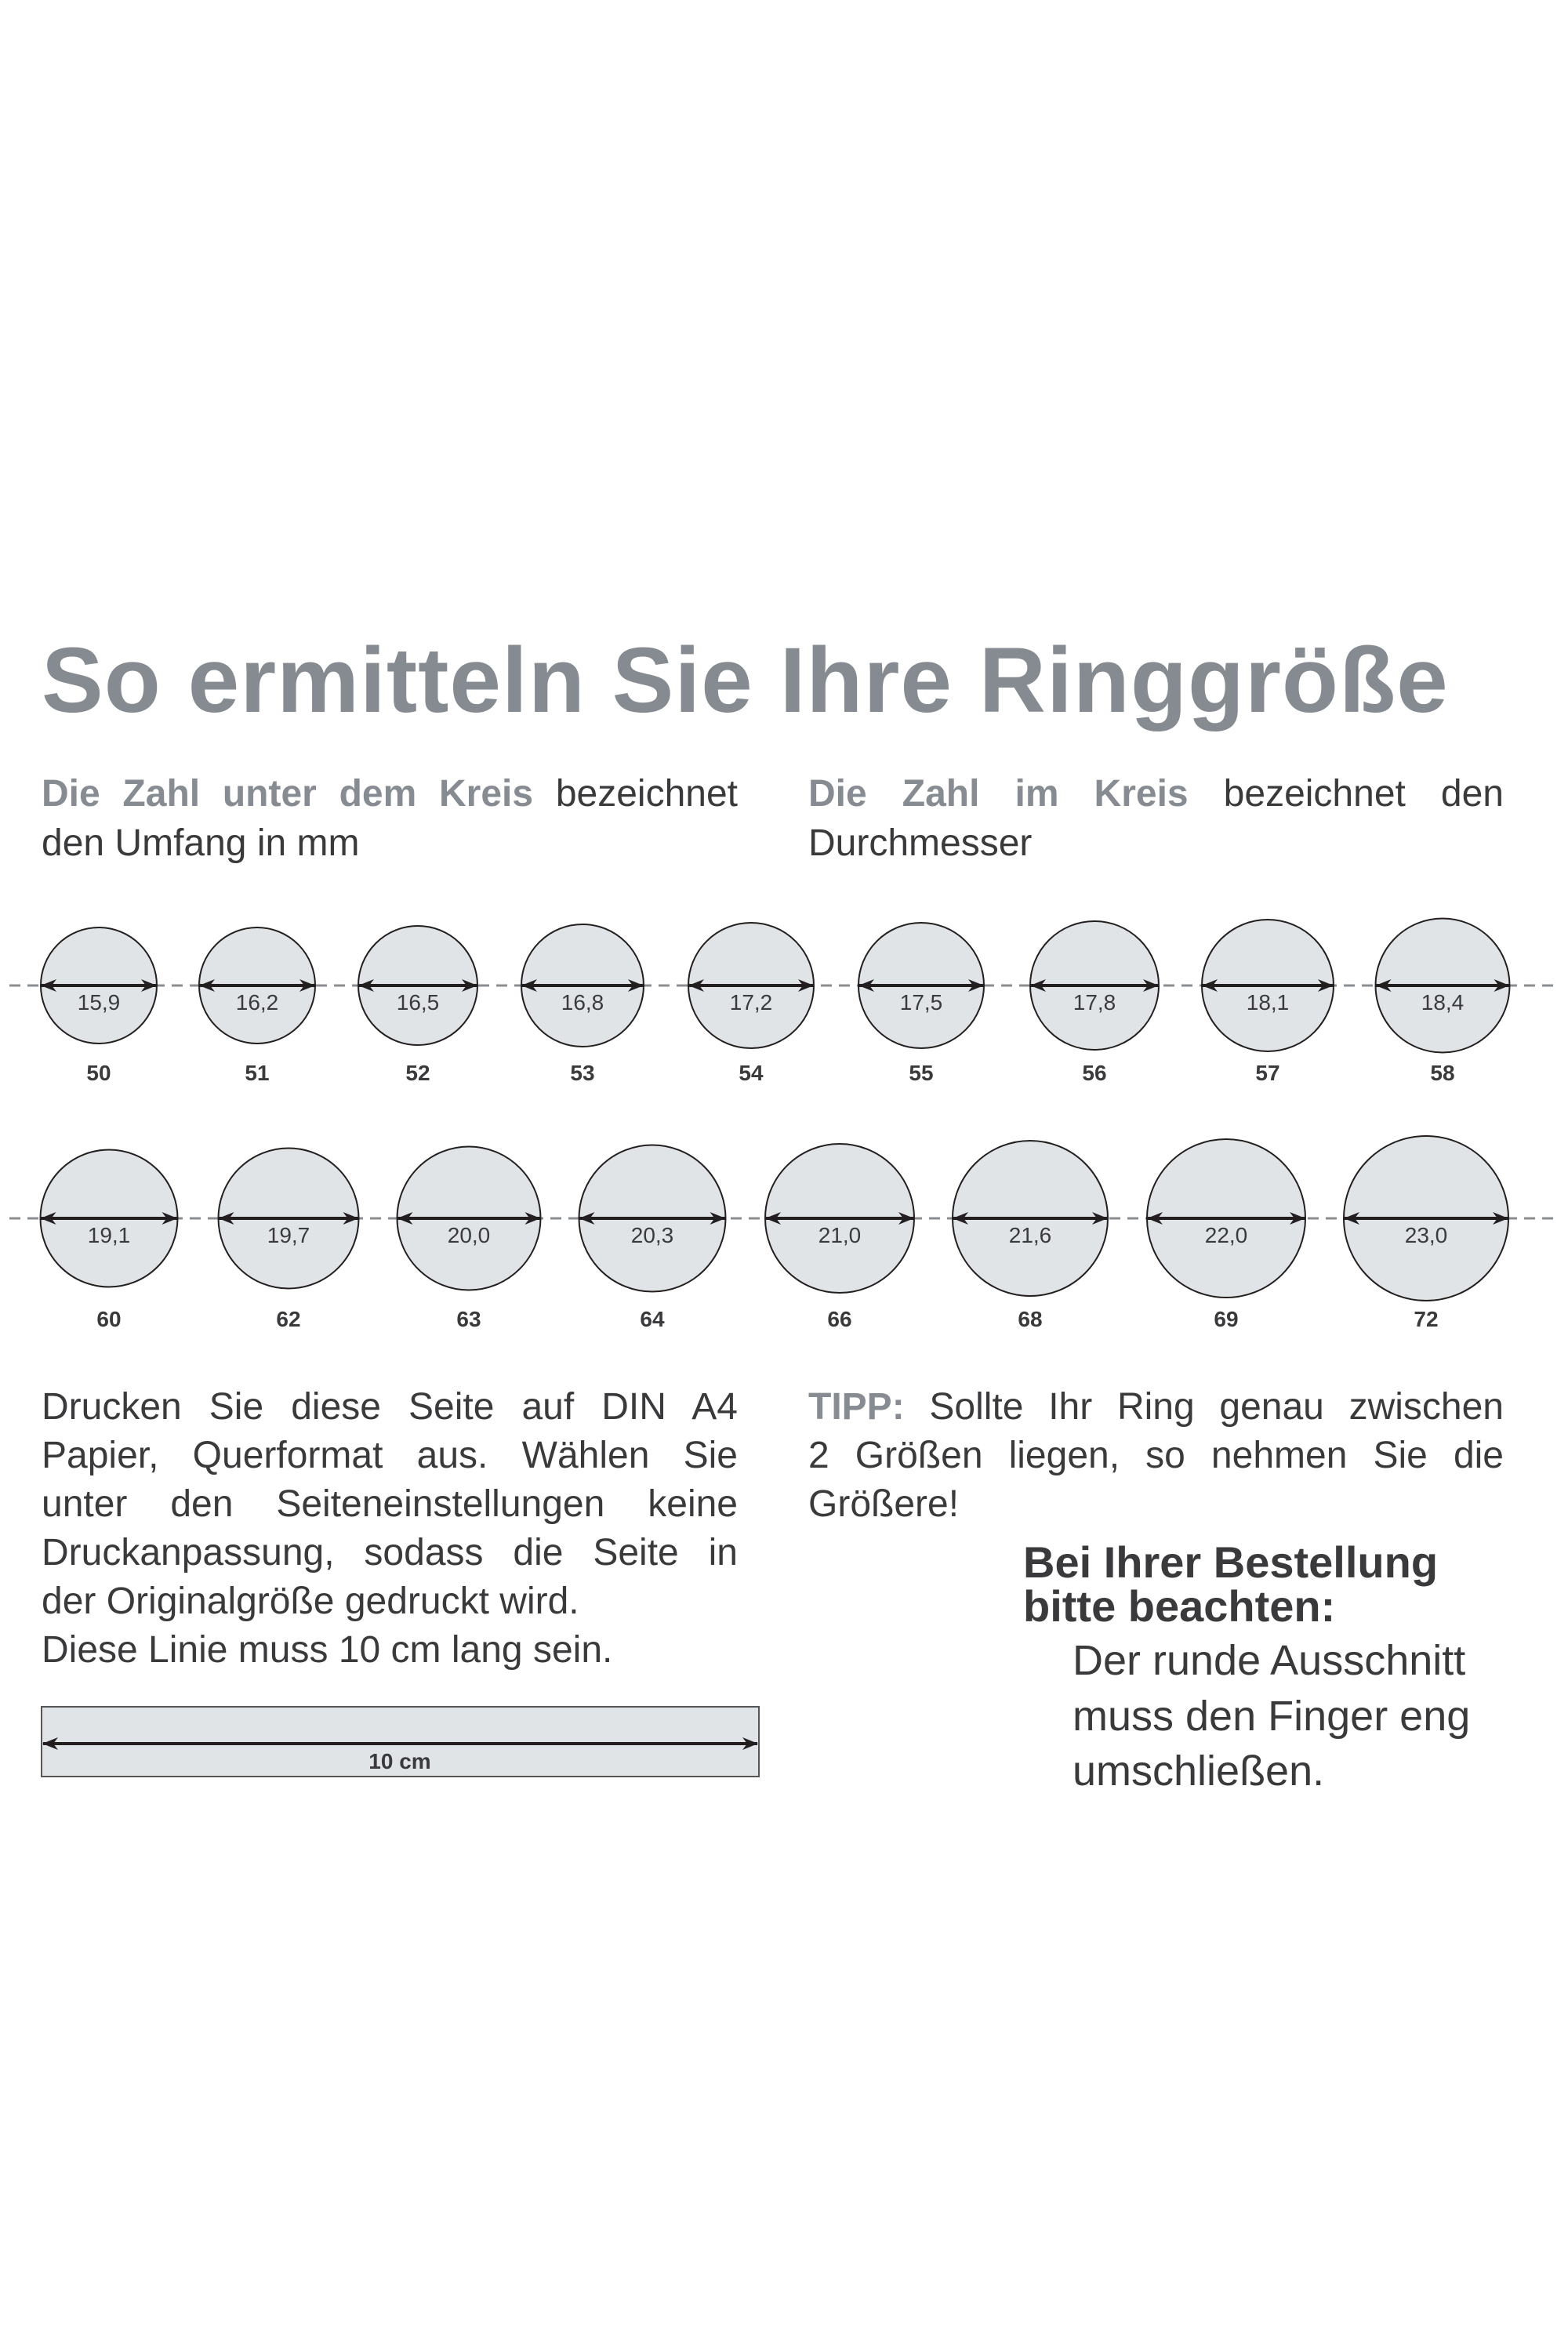  I want to click on tip-line1: TIPP: Sollte Ihr Ring genau zwischen, so click(1156, 1407).